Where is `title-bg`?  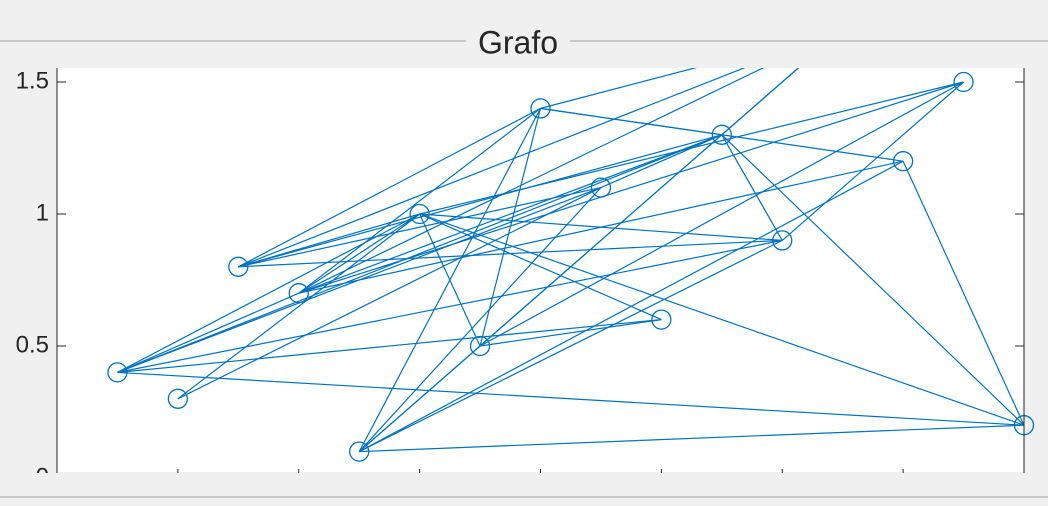
title-bg is located at coordinates (518, 43).